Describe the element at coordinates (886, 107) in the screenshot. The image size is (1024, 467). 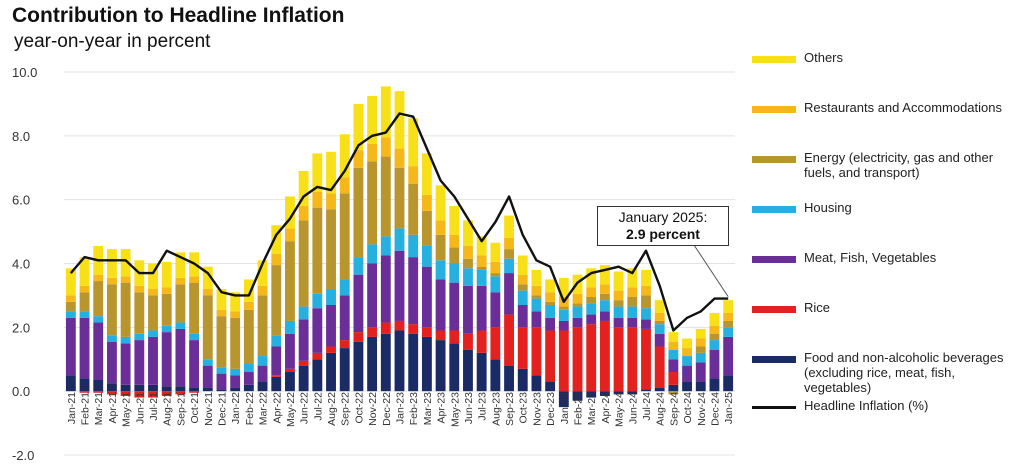
I see `legend-item-restaurants: Restaurants and Accommodations` at that location.